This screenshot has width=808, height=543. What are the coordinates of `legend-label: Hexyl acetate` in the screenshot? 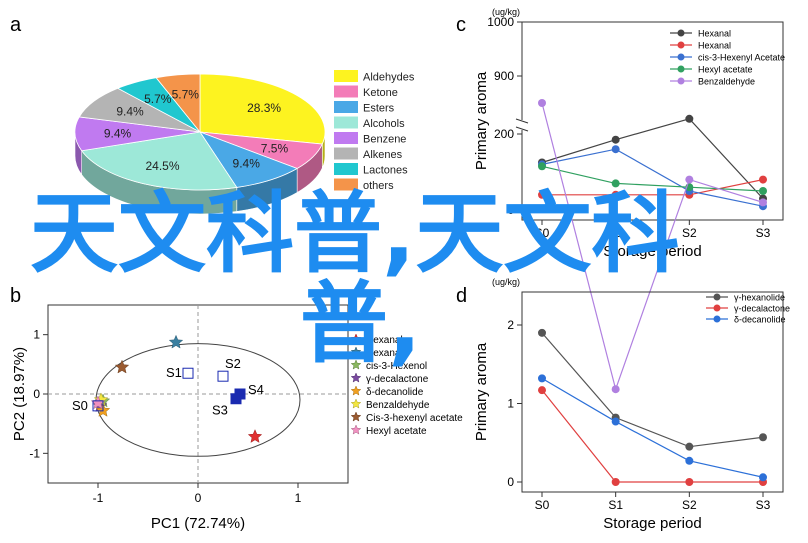 It's located at (725, 70).